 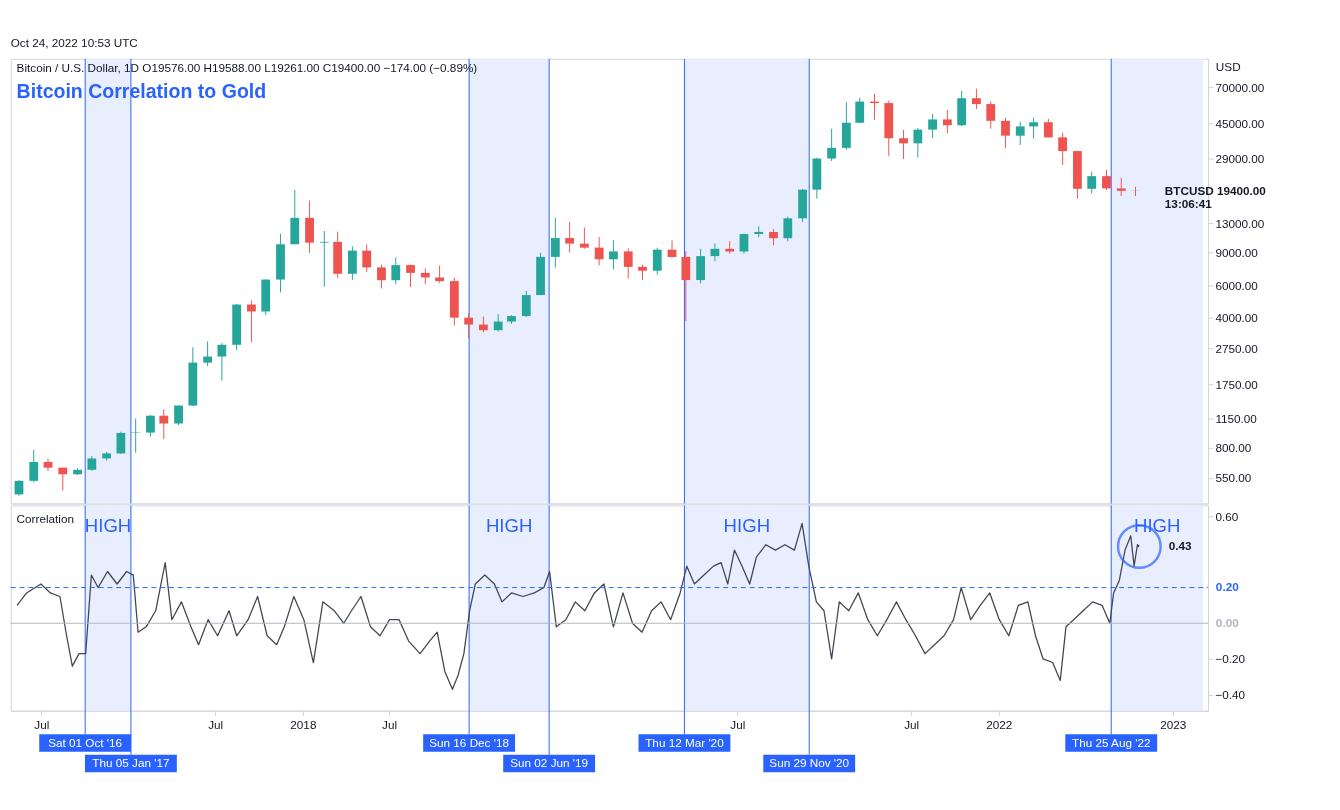 I want to click on y-tick-label: 2750.00, so click(x=1237, y=348).